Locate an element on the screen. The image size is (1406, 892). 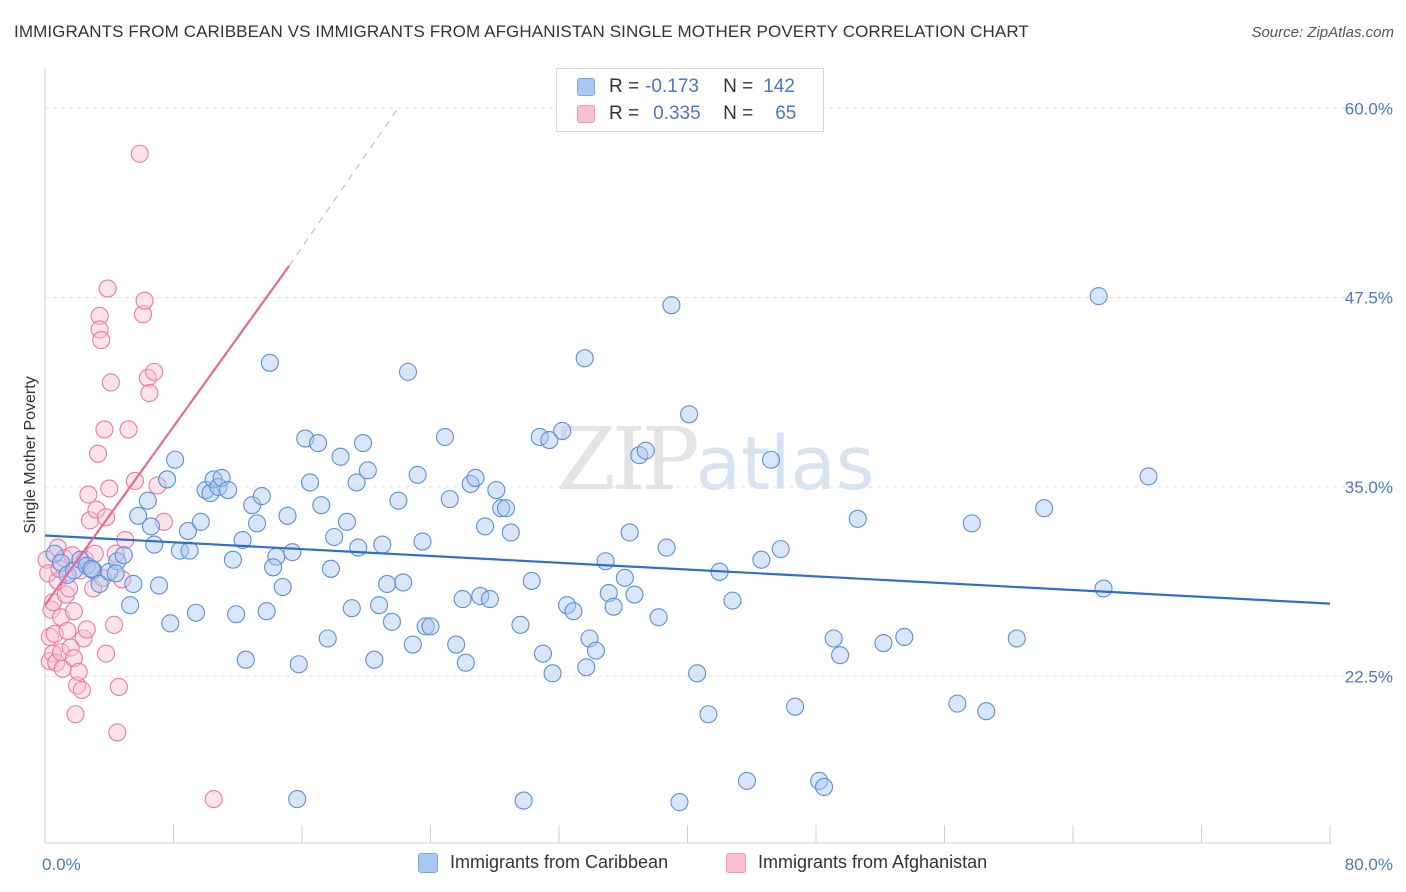
legend-n-value: 142 is located at coordinates (779, 86).